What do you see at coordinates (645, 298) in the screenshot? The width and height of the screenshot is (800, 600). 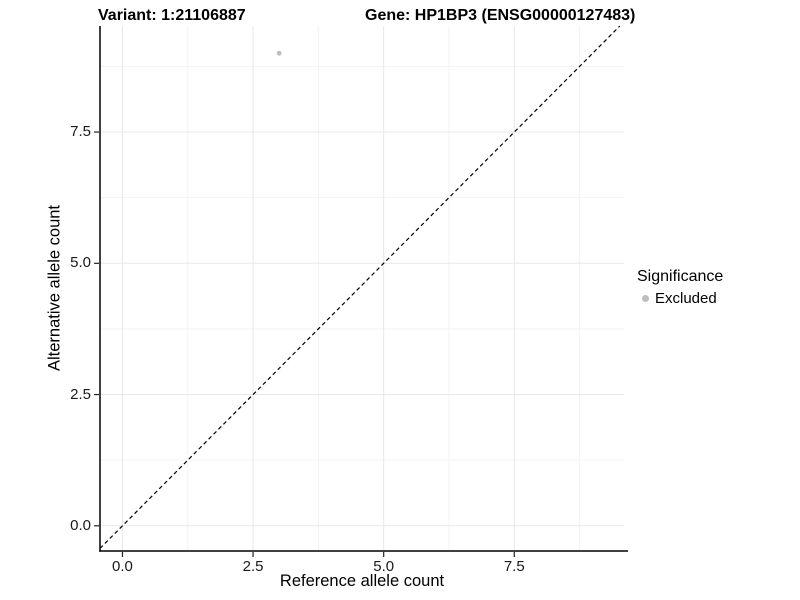 I see `legend-point-marker-icon` at bounding box center [645, 298].